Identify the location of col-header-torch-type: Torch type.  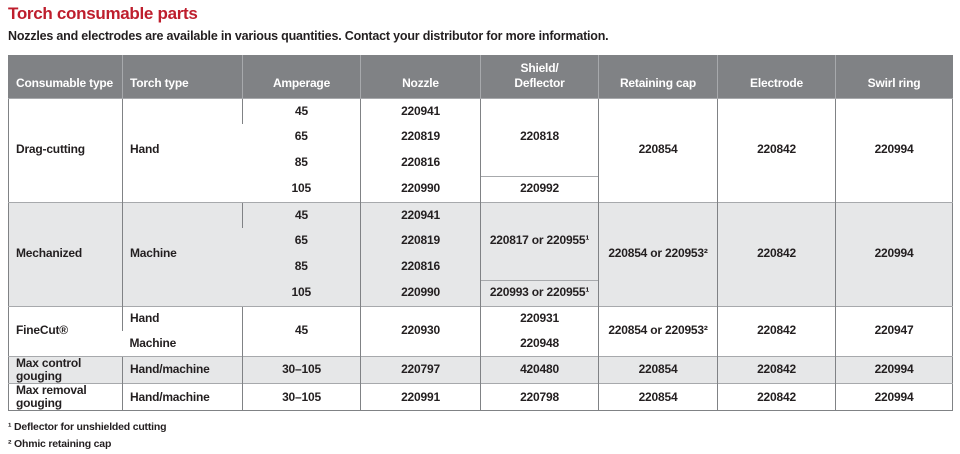
(182, 77).